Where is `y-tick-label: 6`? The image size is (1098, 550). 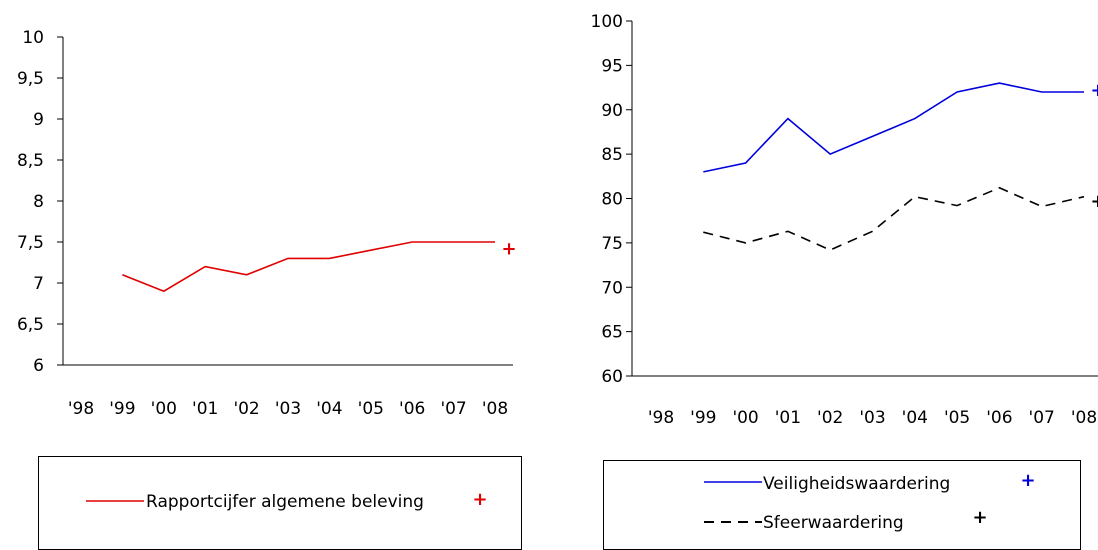 y-tick-label: 6 is located at coordinates (38, 366).